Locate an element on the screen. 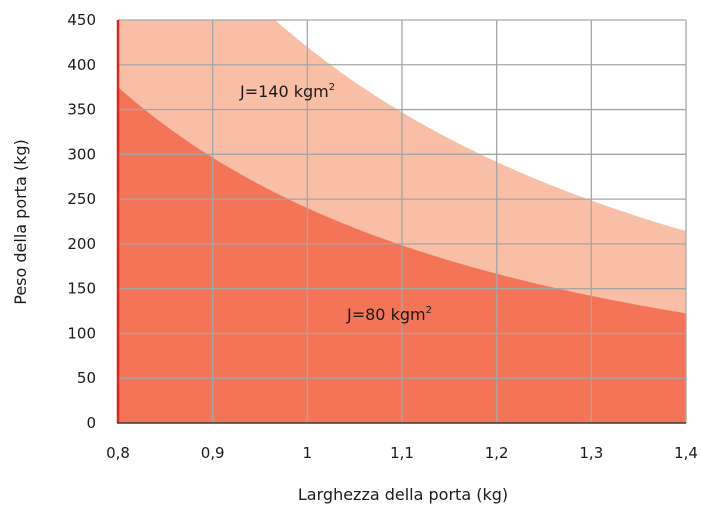 The width and height of the screenshot is (701, 506). y-tick-label: 250 is located at coordinates (81, 199).